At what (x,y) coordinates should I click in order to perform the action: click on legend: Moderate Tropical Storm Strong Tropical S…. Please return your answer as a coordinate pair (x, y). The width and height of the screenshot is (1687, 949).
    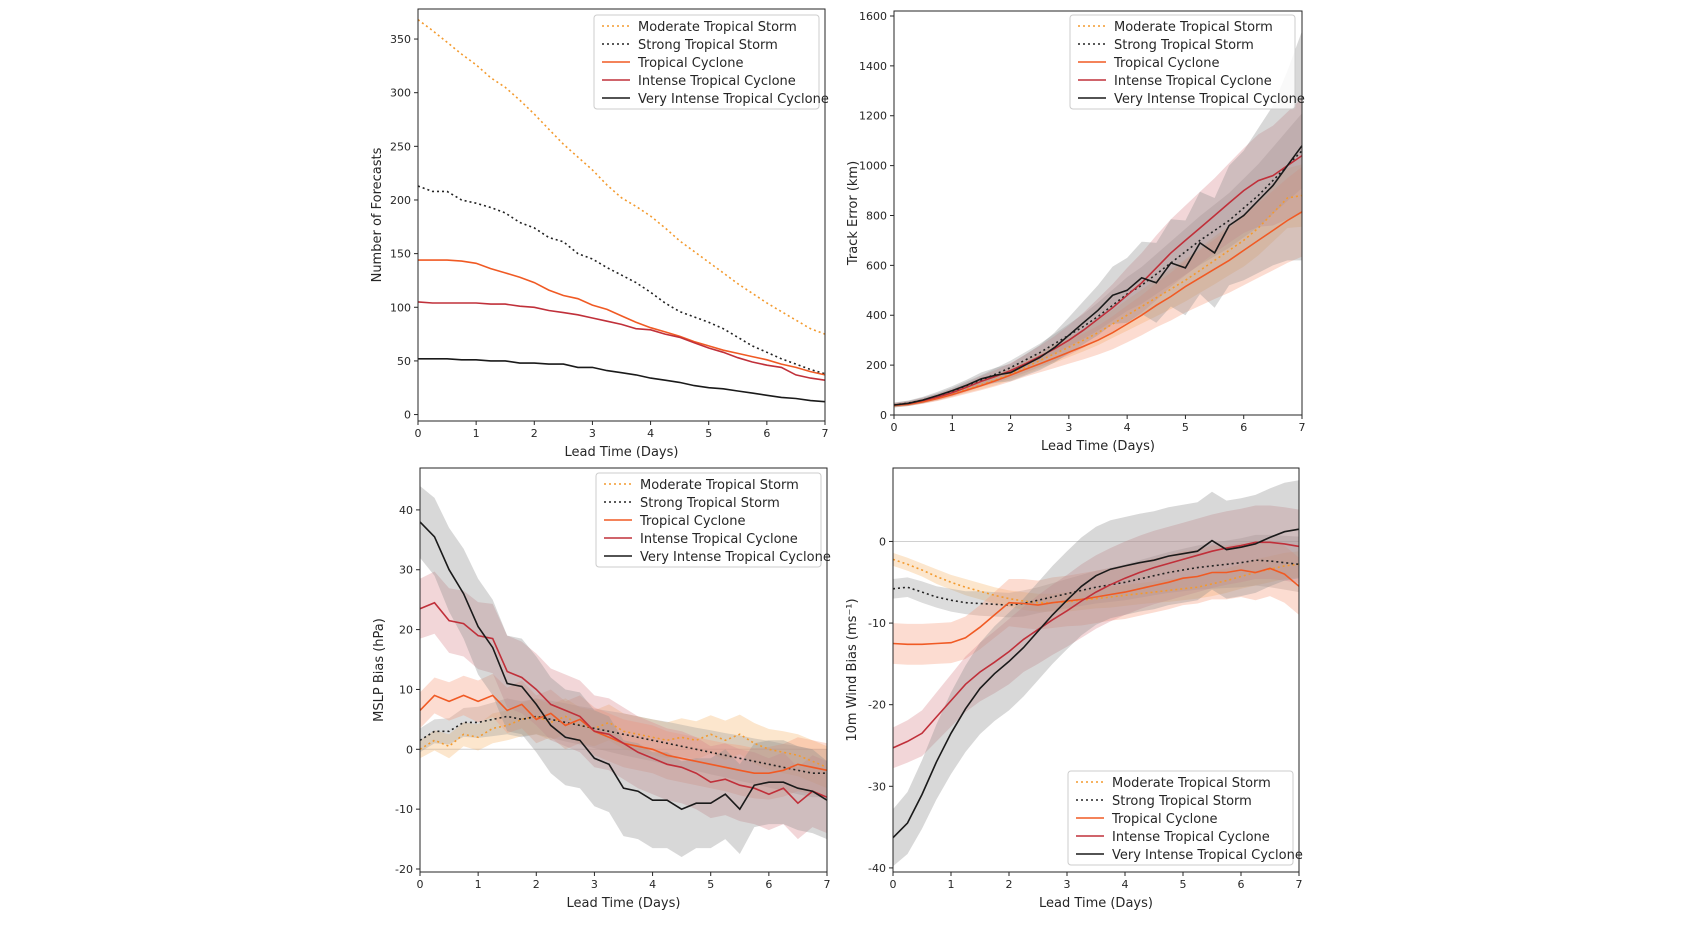
    Looking at the image, I should click on (713, 520).